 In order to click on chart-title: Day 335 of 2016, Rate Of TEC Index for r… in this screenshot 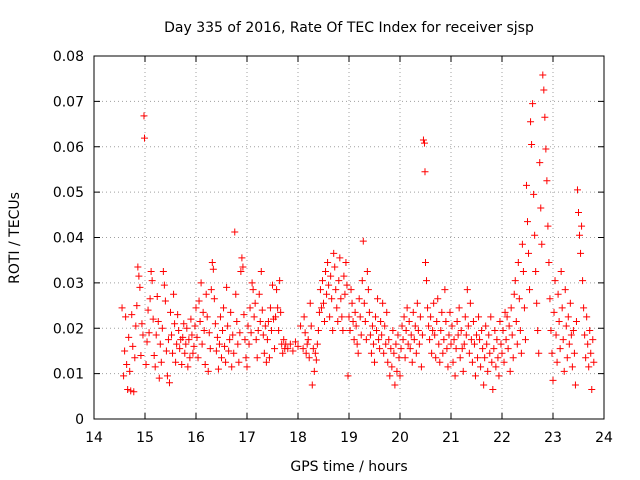, I will do `click(349, 28)`.